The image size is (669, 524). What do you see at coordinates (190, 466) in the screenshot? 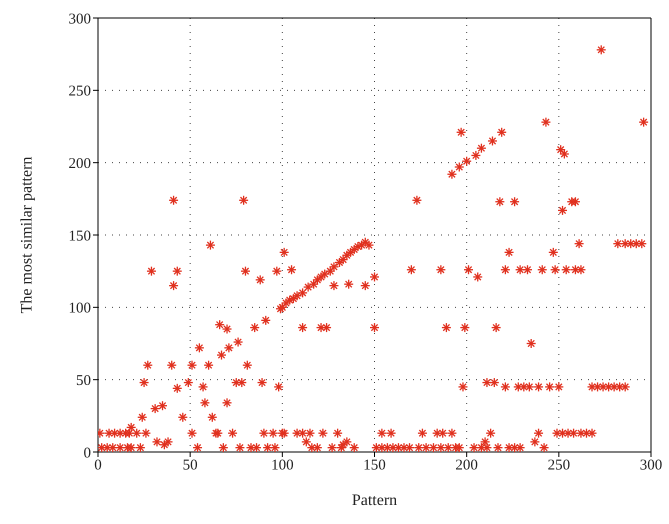
I see `x-tick-label: 50` at bounding box center [190, 466].